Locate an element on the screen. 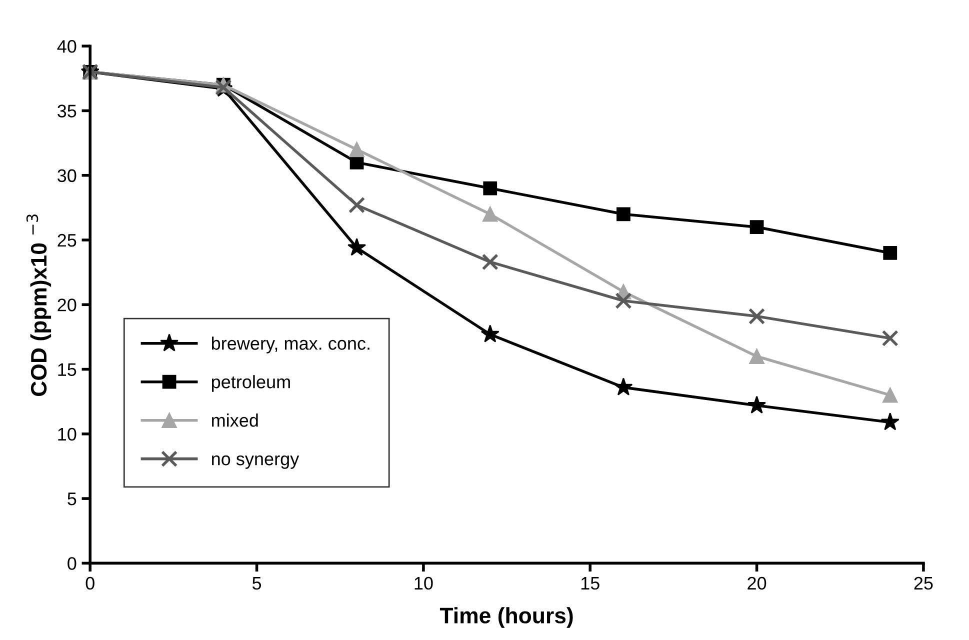 The height and width of the screenshot is (640, 969). legend-label: petroleum is located at coordinates (251, 383).